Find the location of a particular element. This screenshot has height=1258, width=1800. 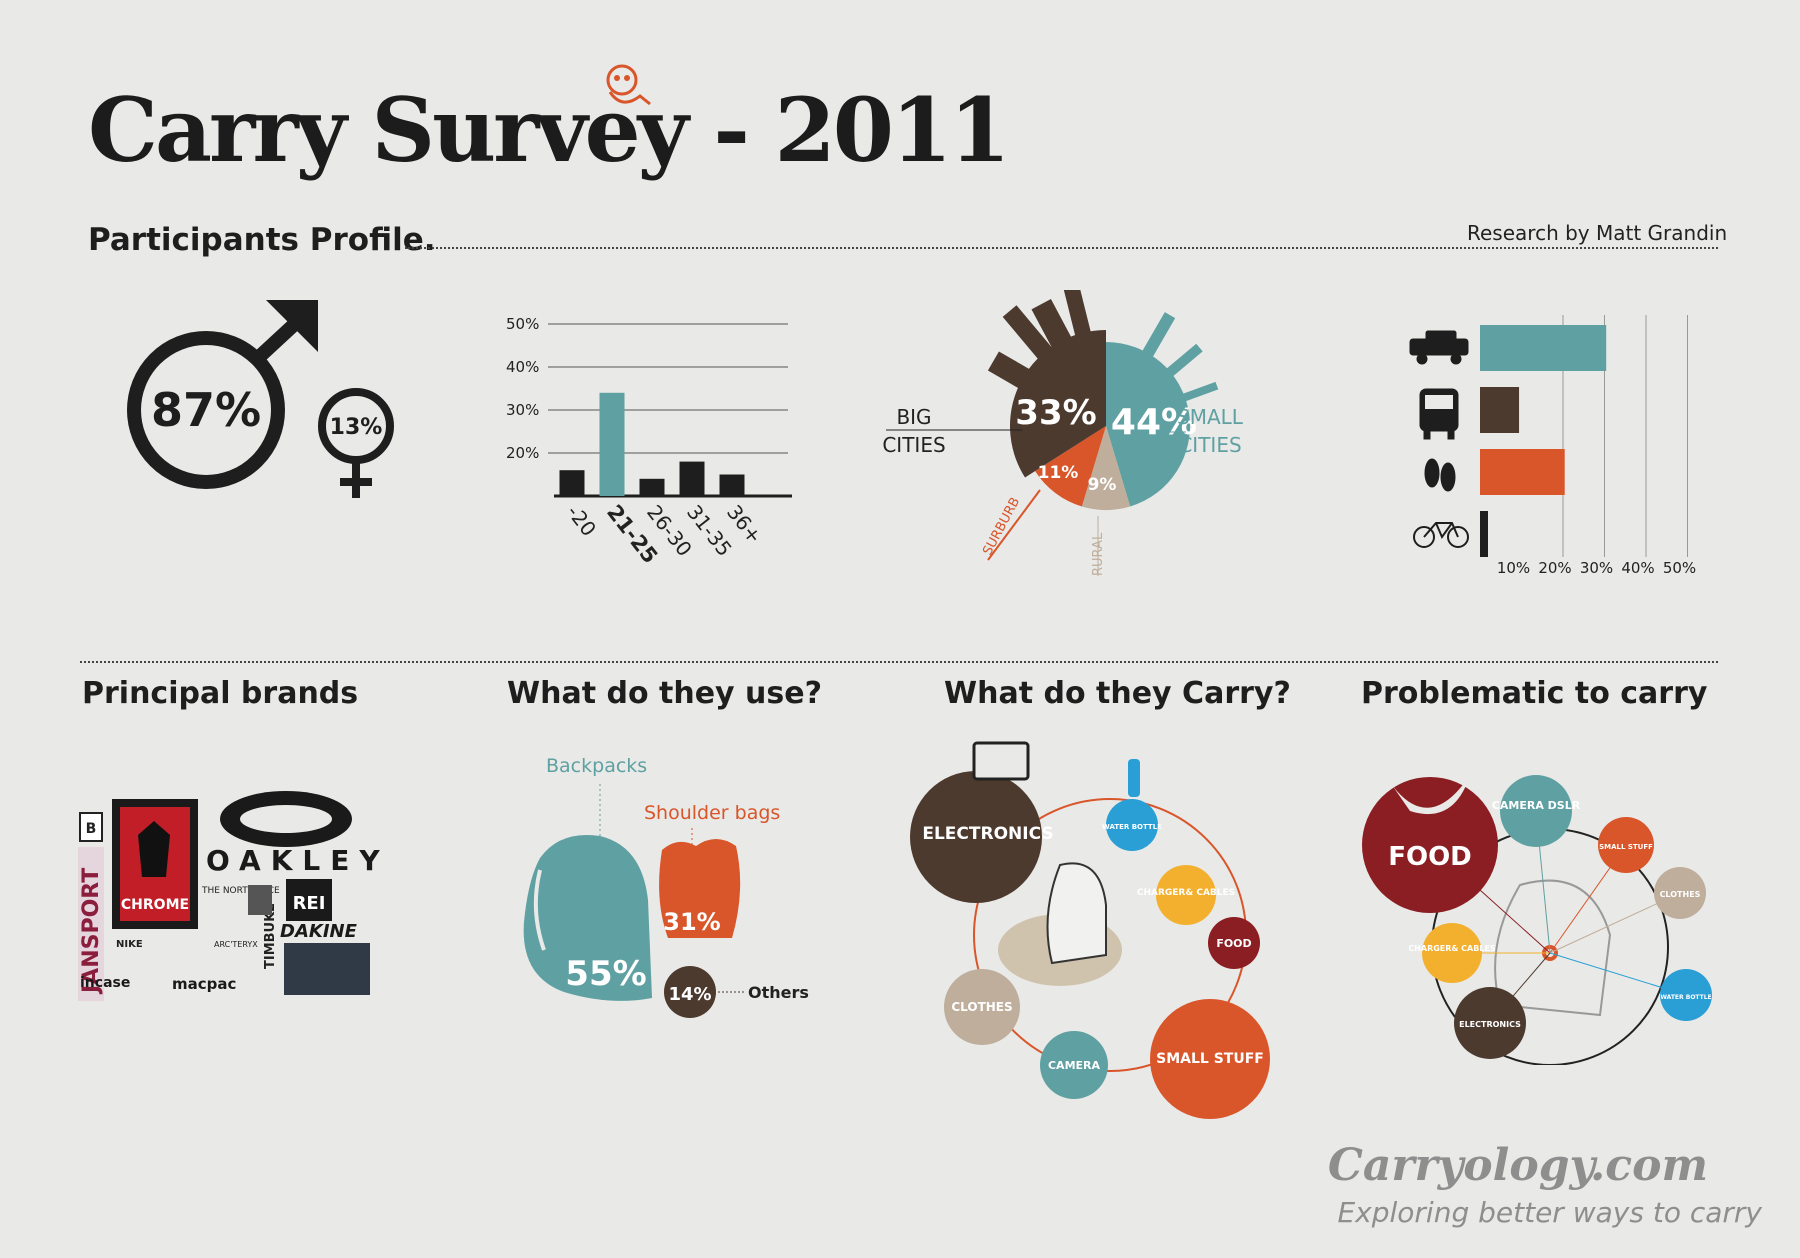

carry-water: WATER BOTTLE is located at coordinates (1132, 827).